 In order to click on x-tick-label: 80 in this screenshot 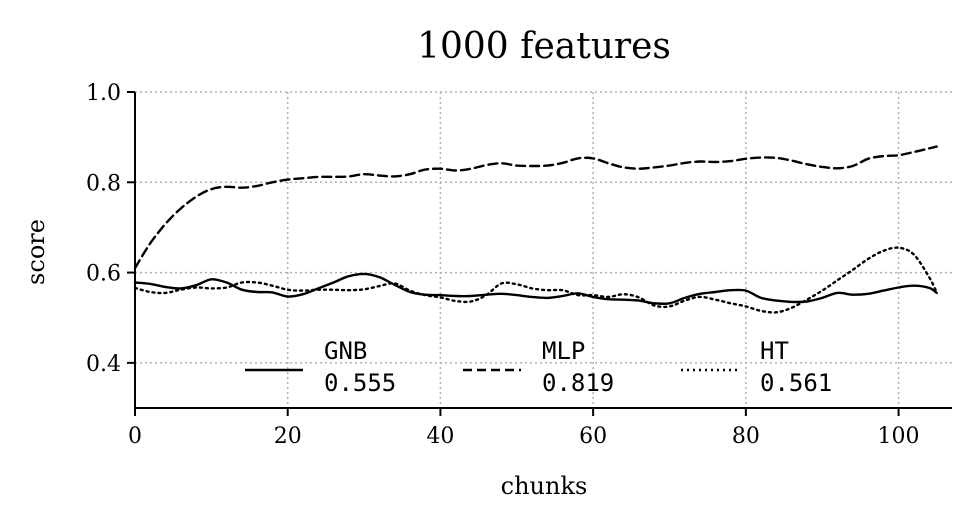, I will do `click(746, 436)`.